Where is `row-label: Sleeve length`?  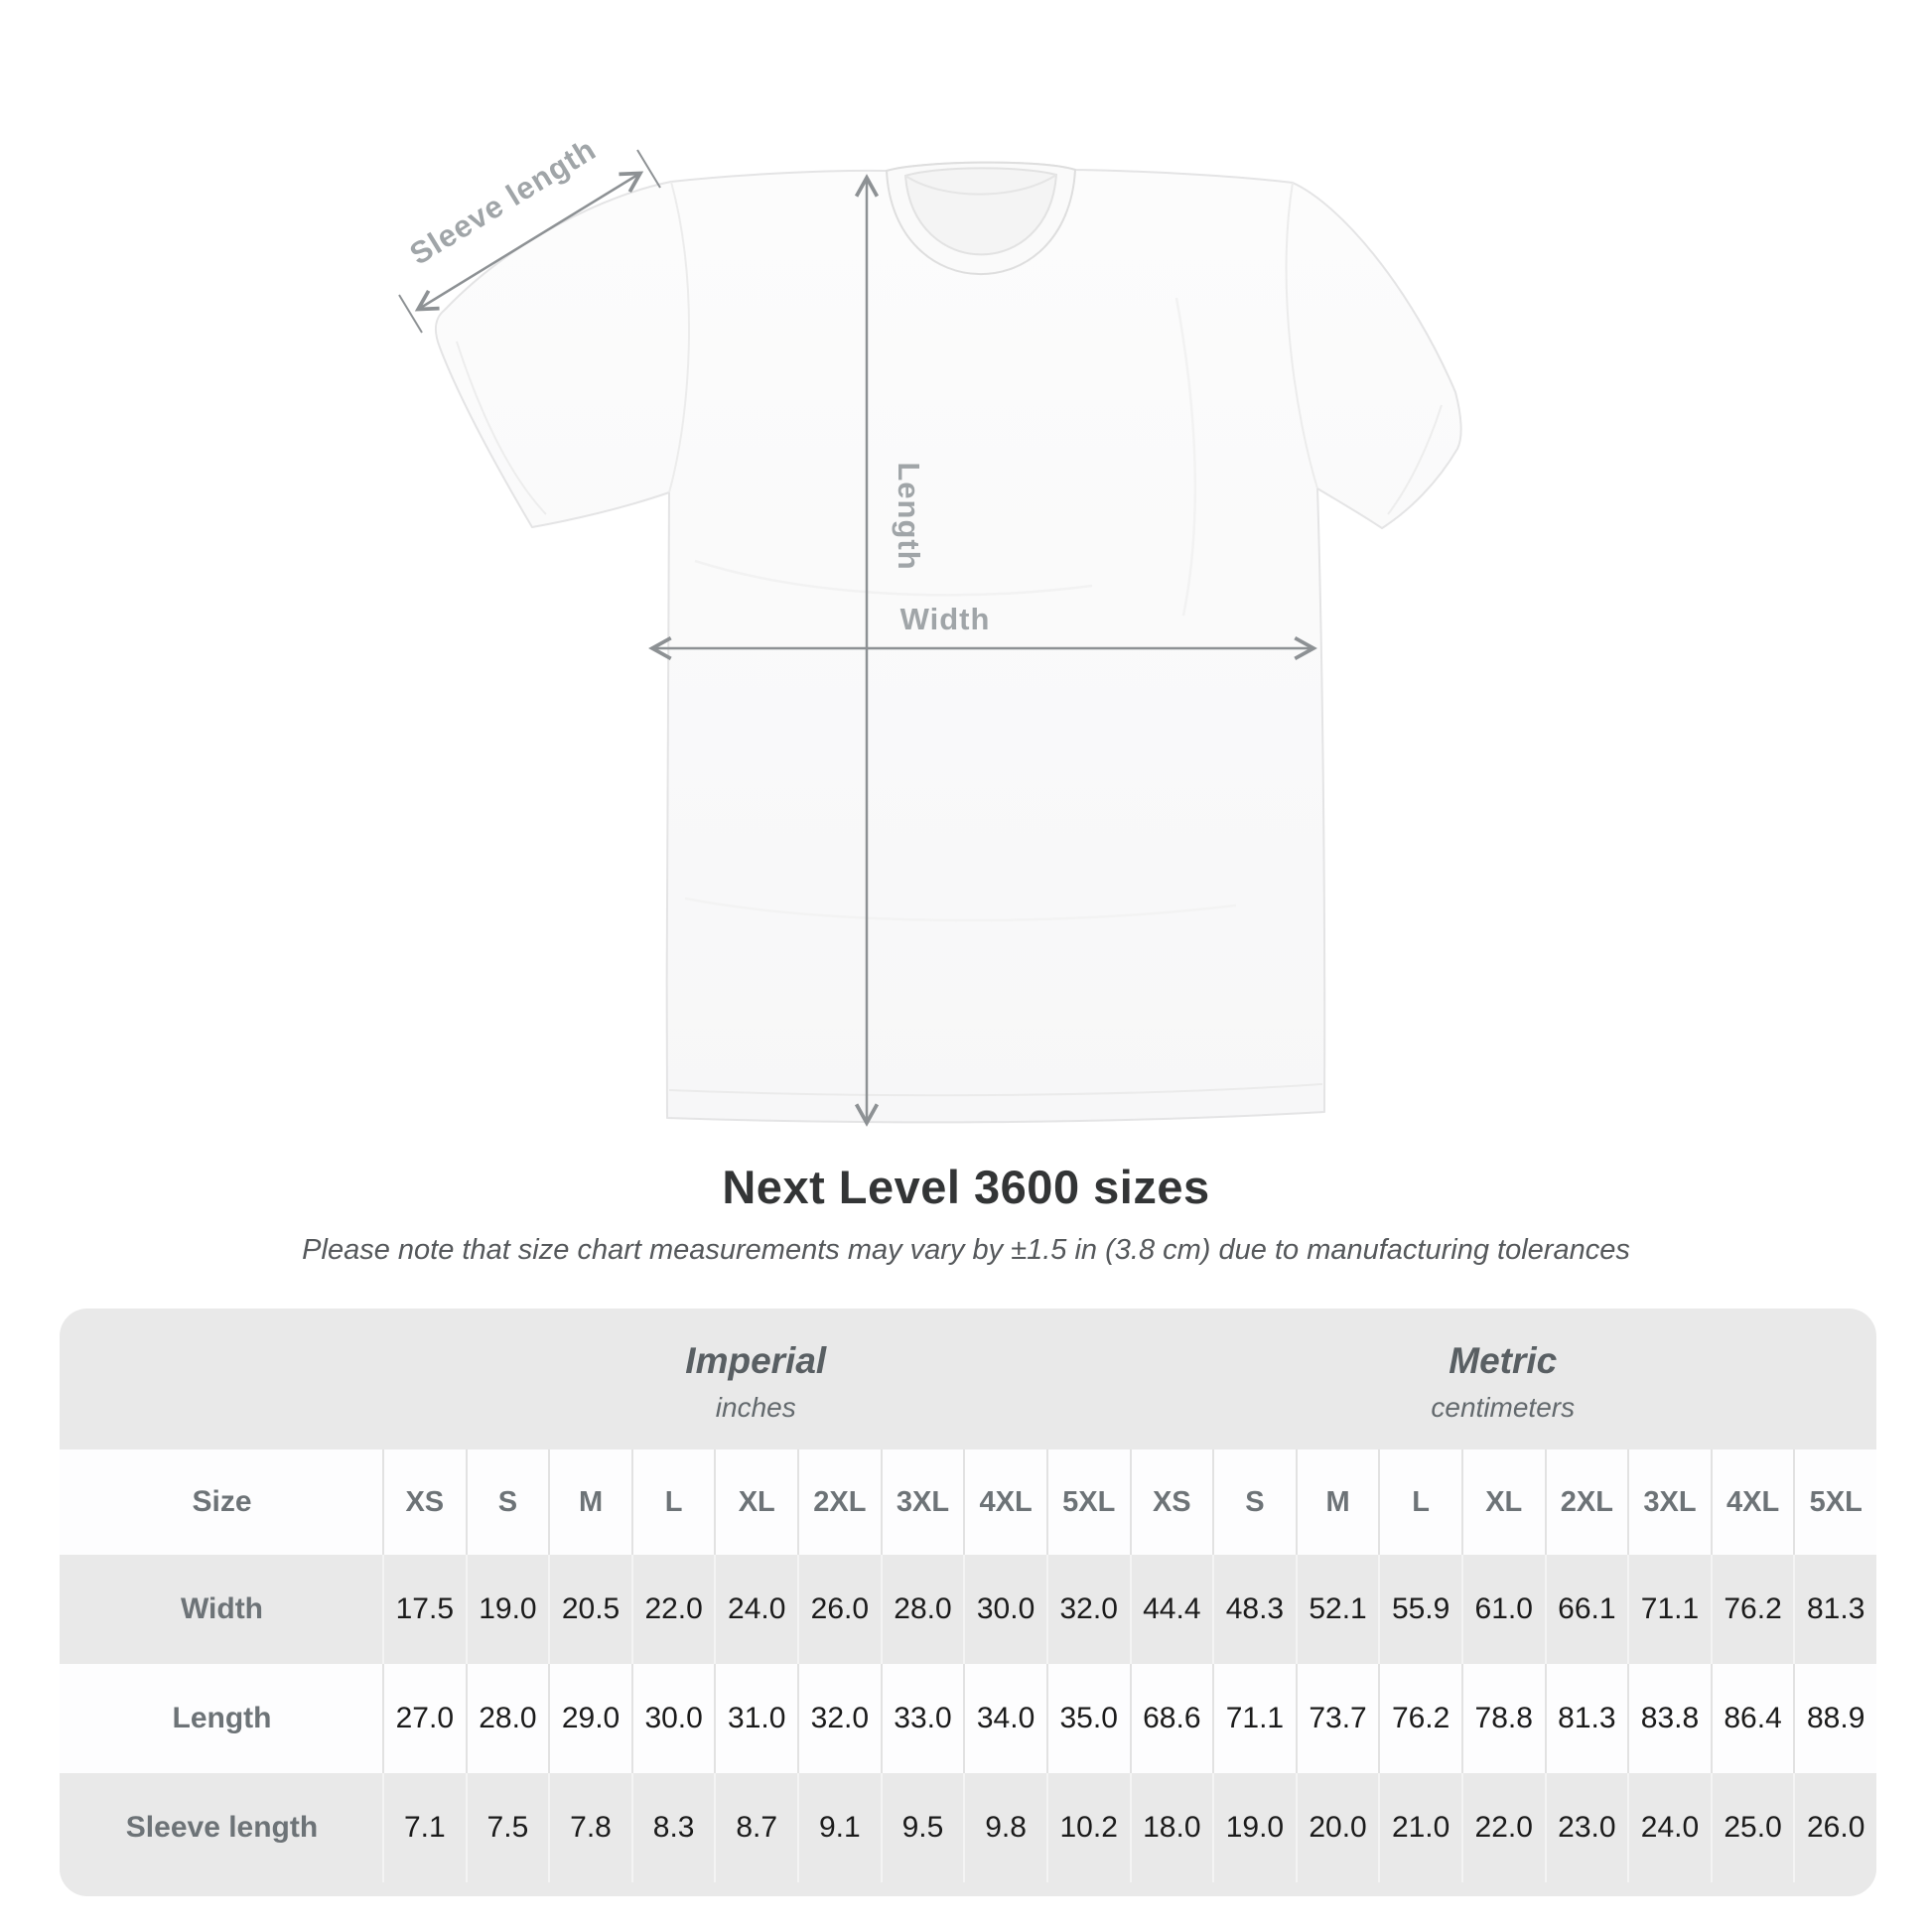 row-label: Sleeve length is located at coordinates (222, 1828).